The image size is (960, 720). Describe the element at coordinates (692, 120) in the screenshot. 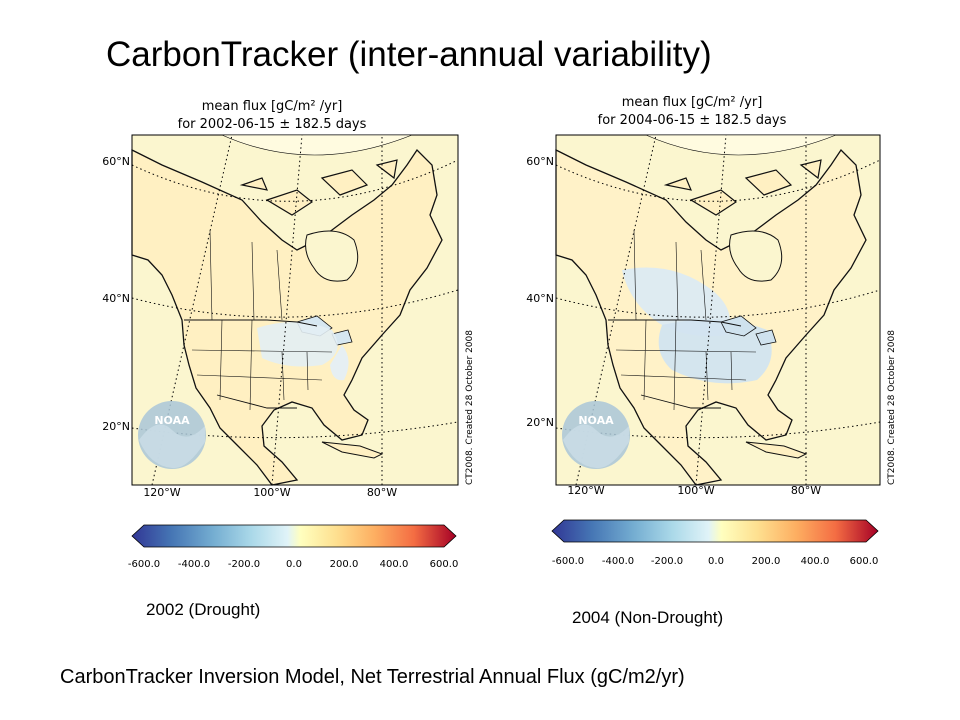

I see `map-title-line2: for 2004-06-15 ± 182.5 days` at that location.